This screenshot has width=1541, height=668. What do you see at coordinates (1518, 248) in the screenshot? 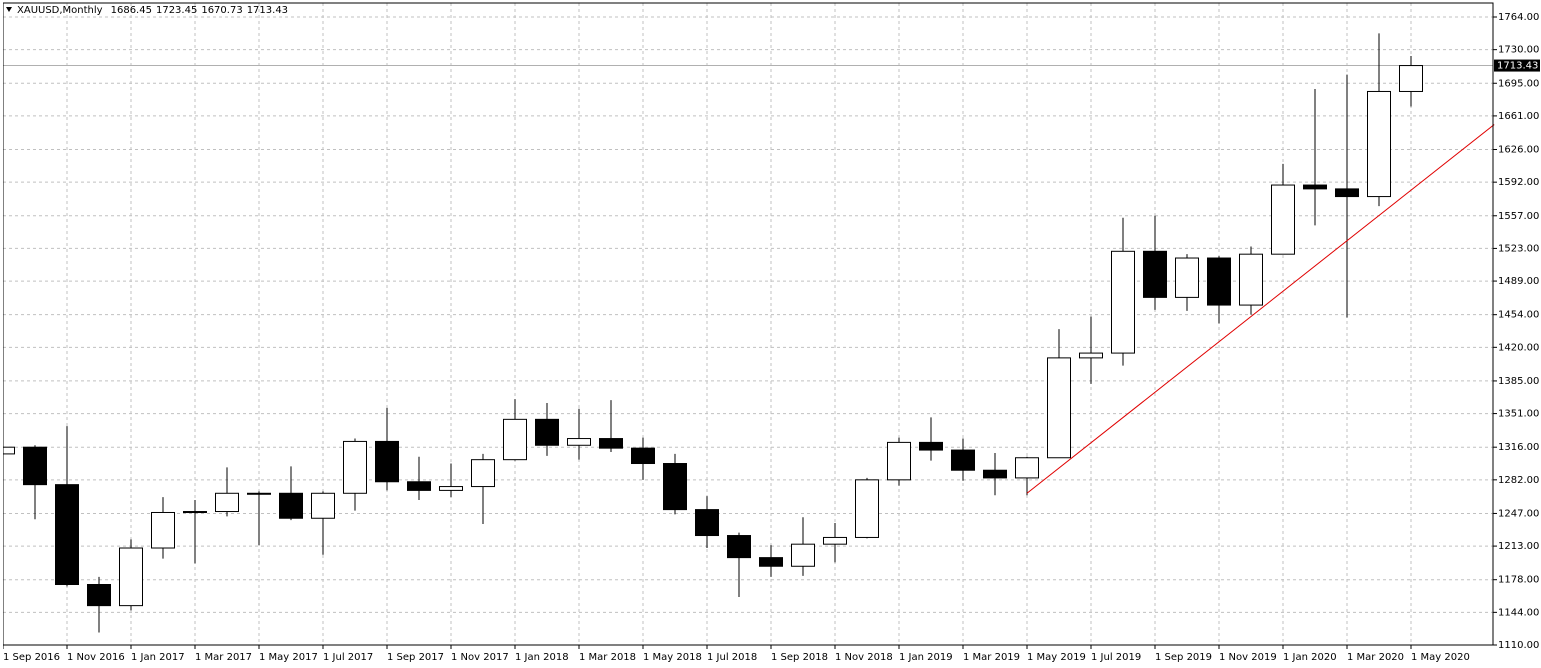
I see `y-tick-label: 1523.00` at bounding box center [1518, 248].